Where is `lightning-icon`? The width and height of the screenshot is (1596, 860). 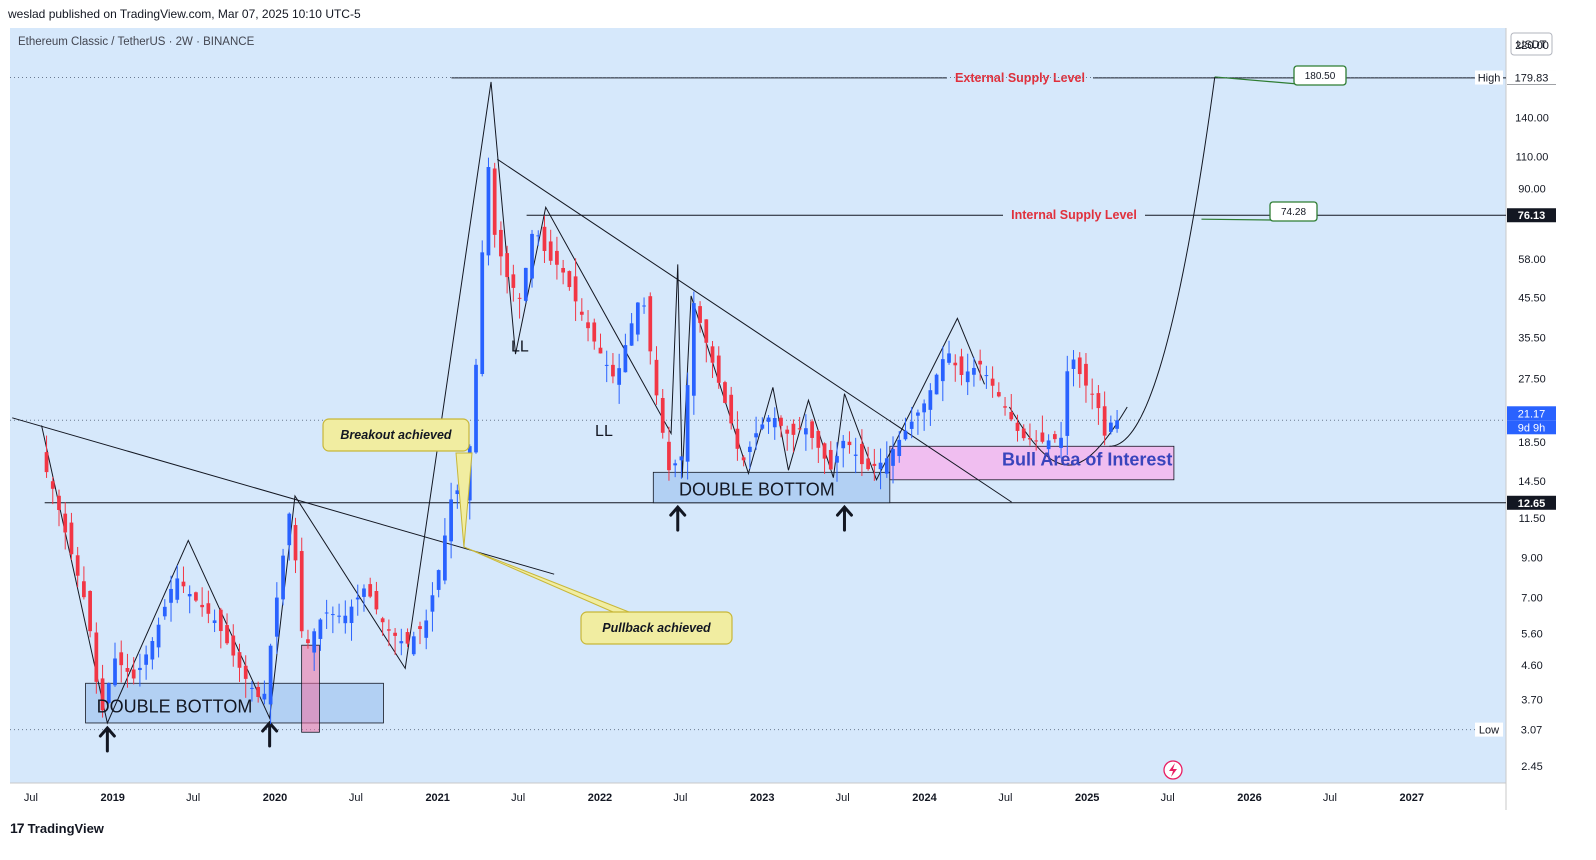
lightning-icon is located at coordinates (1173, 770).